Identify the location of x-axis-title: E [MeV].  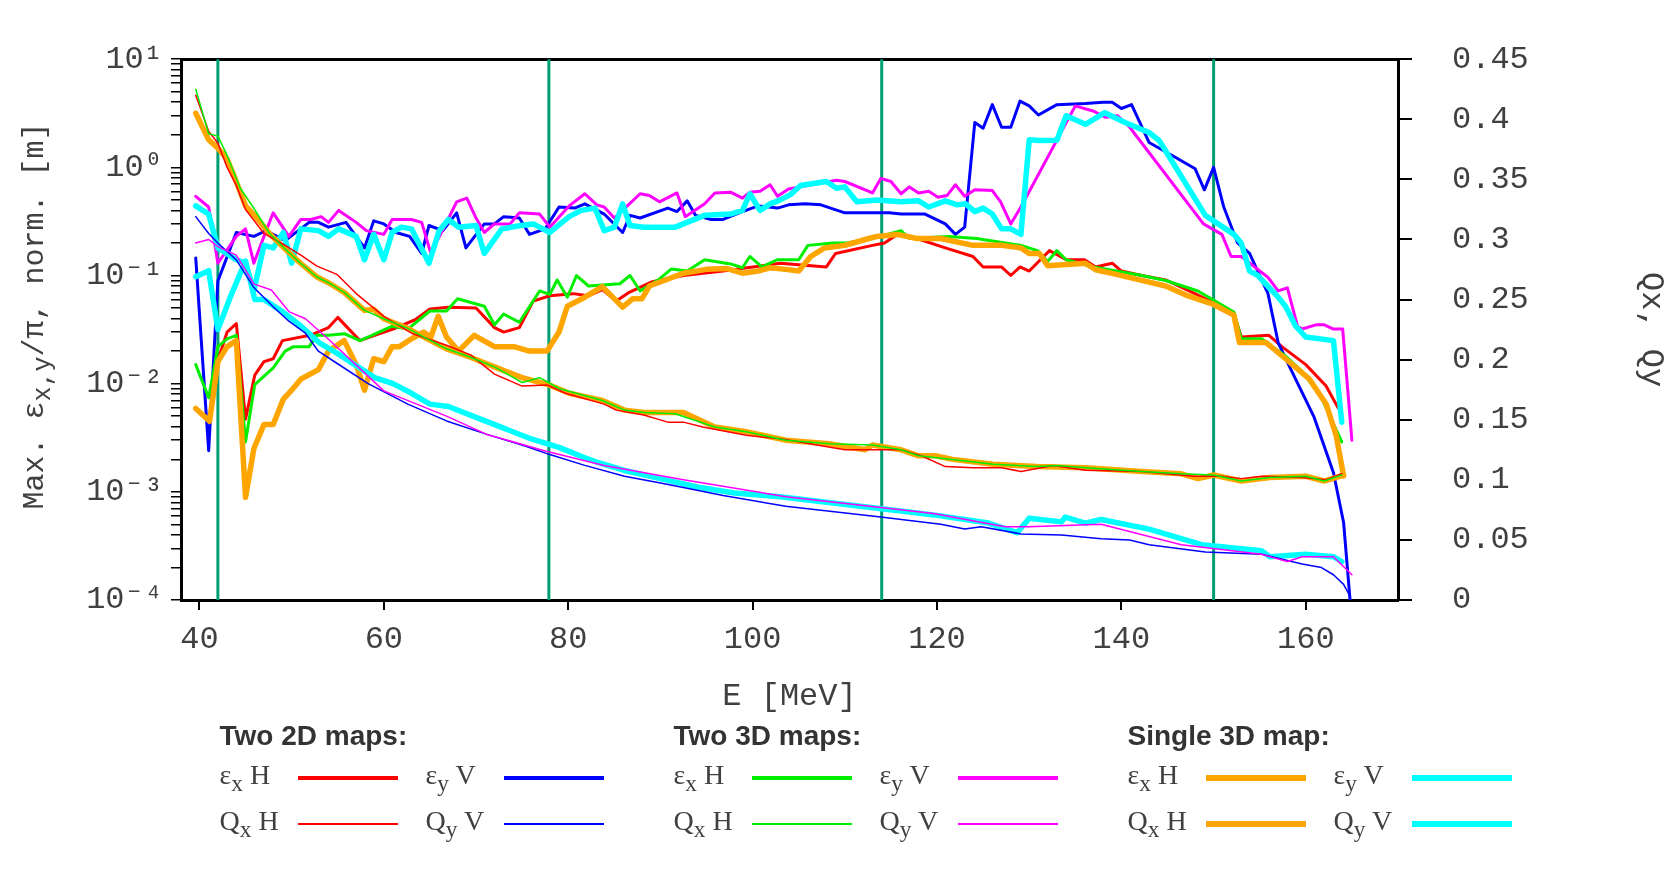
(789, 697).